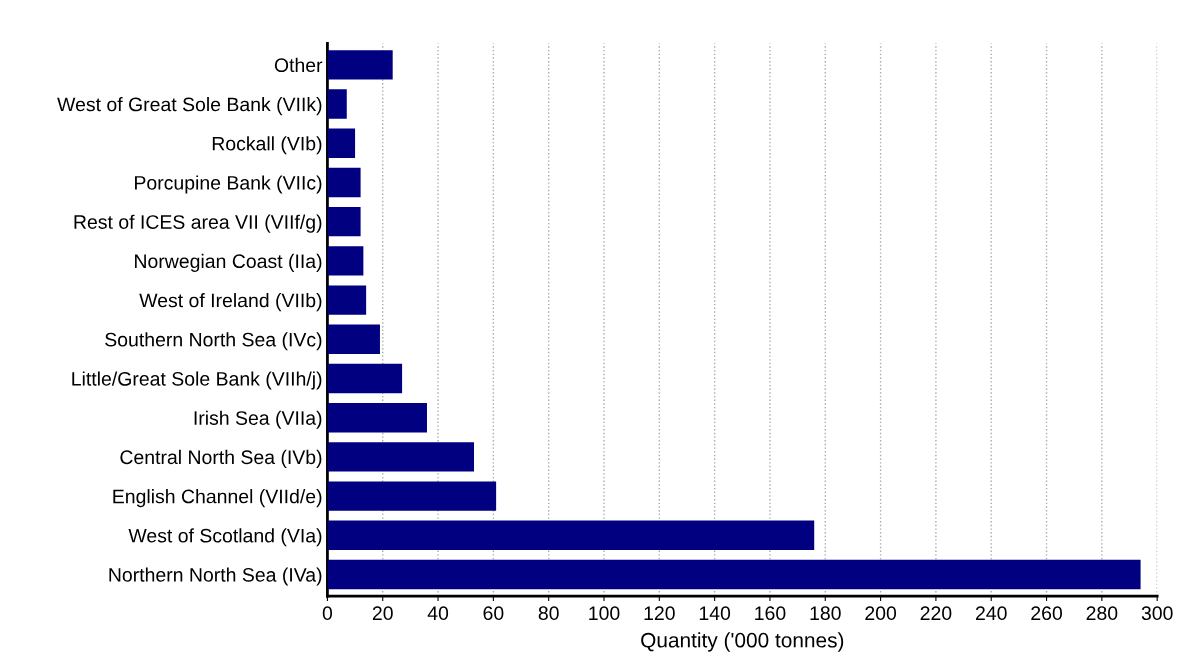 The width and height of the screenshot is (1182, 666). Describe the element at coordinates (228, 184) in the screenshot. I see `y-tick-label: Porcupine Bank (VIIc)` at that location.